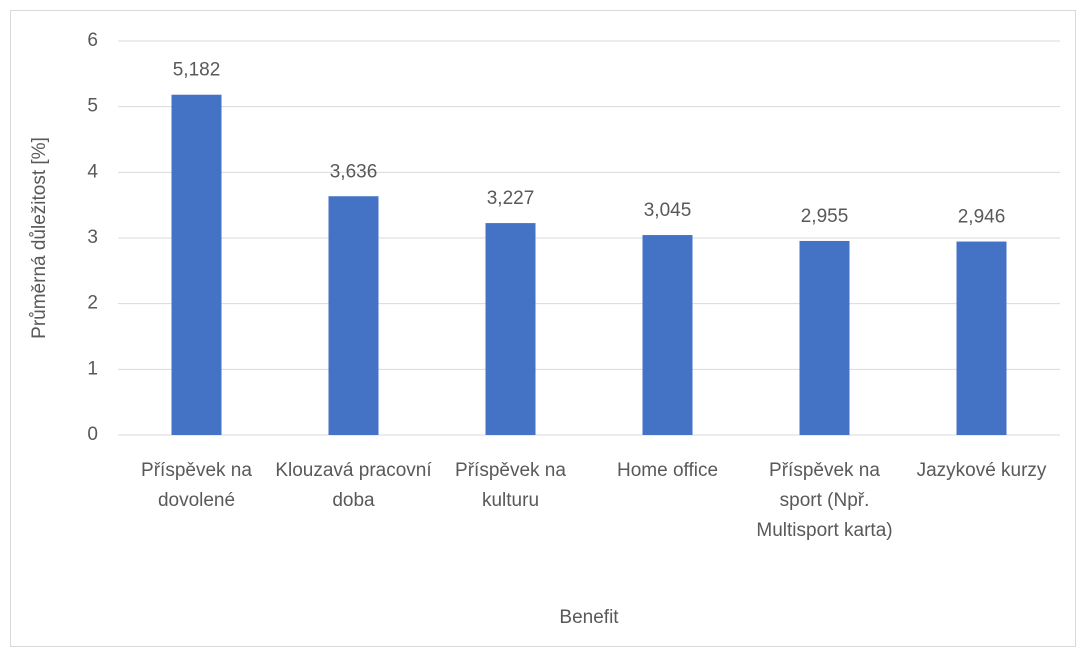  I want to click on x-tick-label: Jazykové kurzy, so click(981, 470).